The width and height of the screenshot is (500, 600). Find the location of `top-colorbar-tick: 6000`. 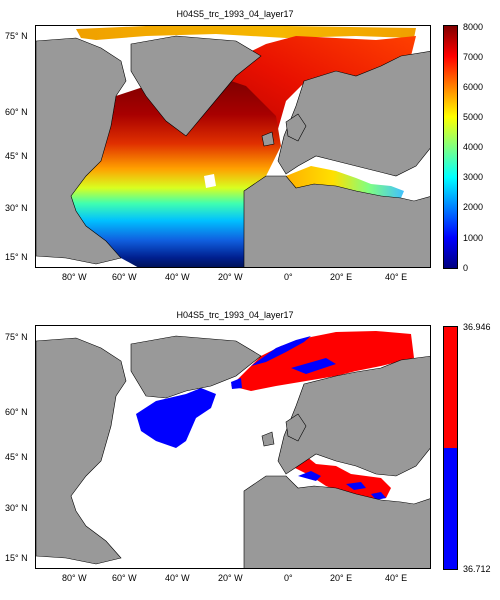

top-colorbar-tick: 6000 is located at coordinates (473, 87).